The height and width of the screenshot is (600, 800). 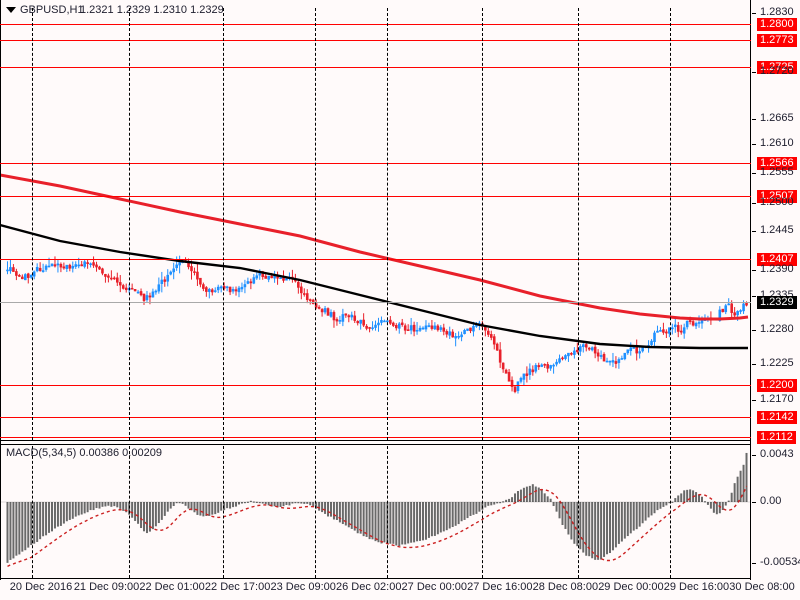 What do you see at coordinates (762, 587) in the screenshot?
I see `time-axis-tick-label: 30 Dec 08:00` at bounding box center [762, 587].